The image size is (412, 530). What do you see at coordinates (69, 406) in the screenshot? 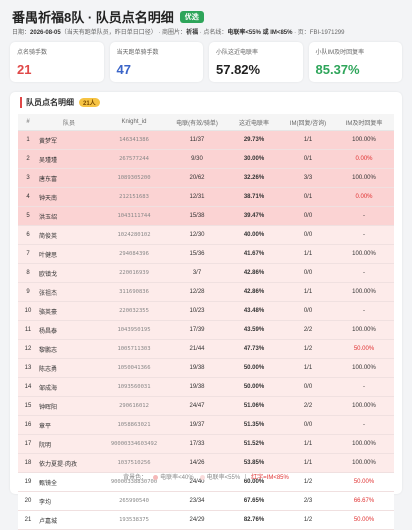
I see `cell: 钟晖阳` at bounding box center [69, 406].